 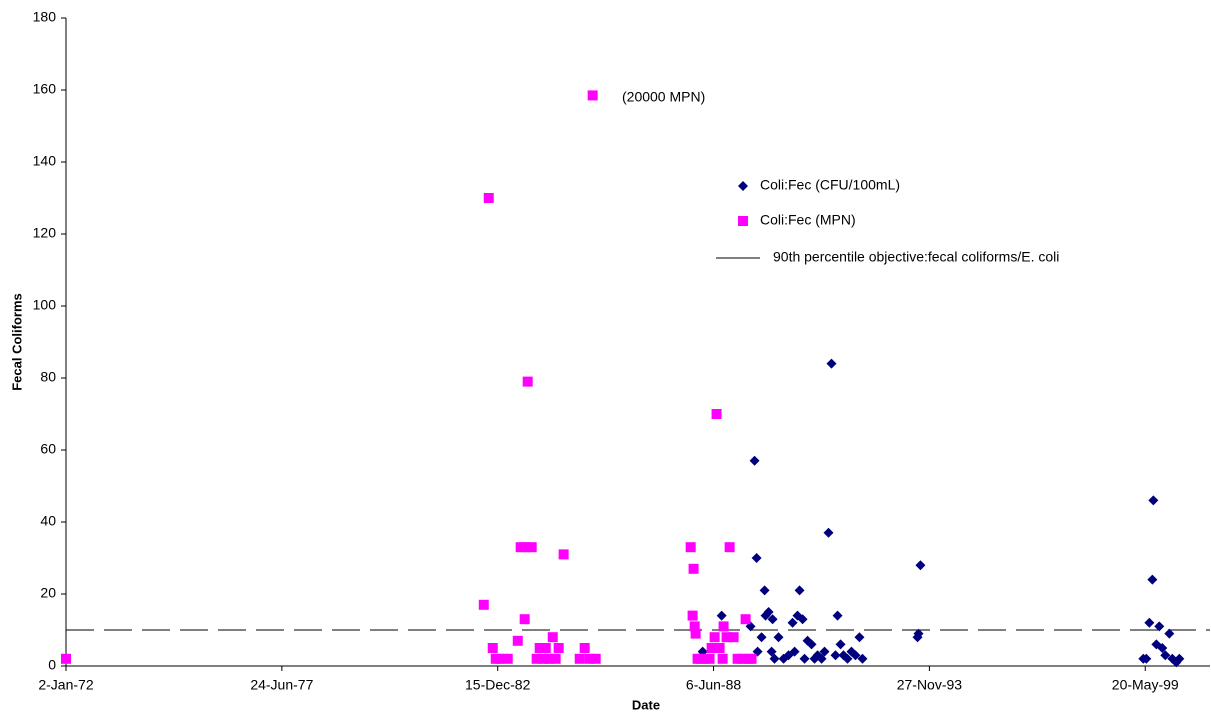 I want to click on legend-marker, so click(x=743, y=221).